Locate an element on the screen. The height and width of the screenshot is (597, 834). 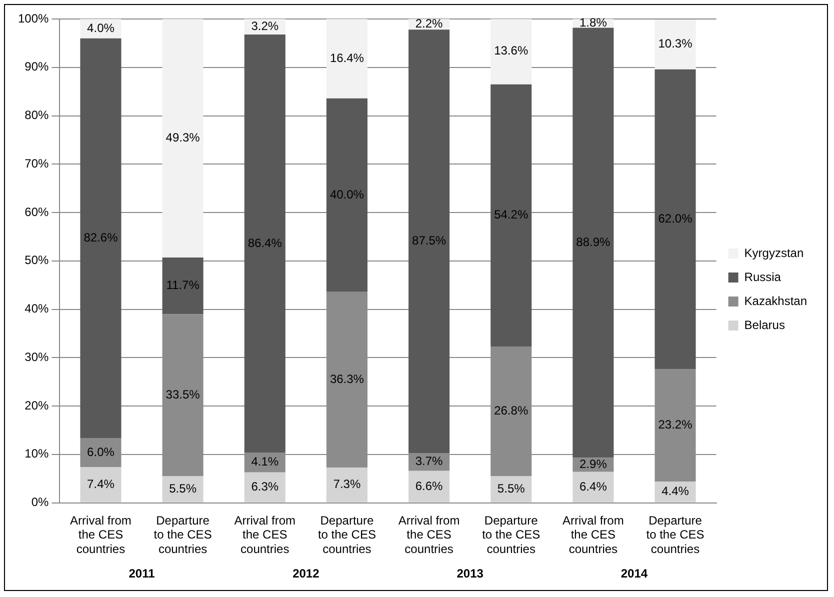
data-label: 33.5% is located at coordinates (183, 394).